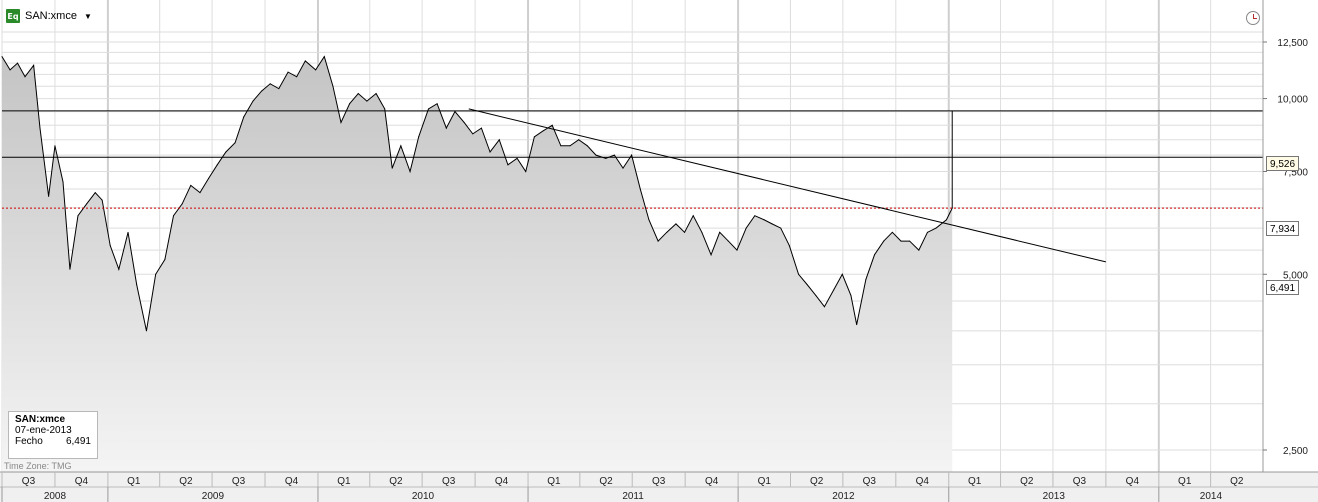  What do you see at coordinates (1283, 228) in the screenshot?
I see `price-badge-mid: 7,934` at bounding box center [1283, 228].